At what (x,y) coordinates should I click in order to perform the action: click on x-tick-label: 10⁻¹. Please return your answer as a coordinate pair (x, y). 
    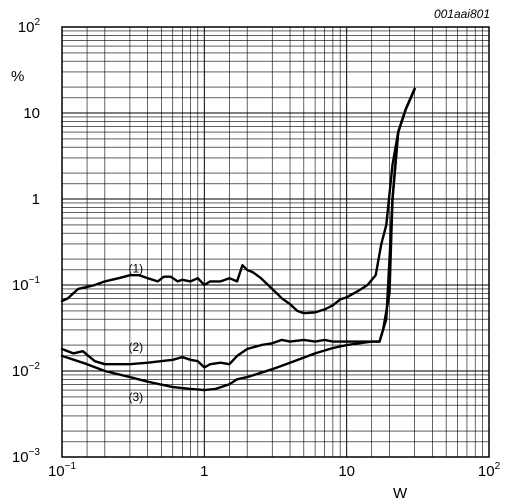
    Looking at the image, I should click on (62, 470).